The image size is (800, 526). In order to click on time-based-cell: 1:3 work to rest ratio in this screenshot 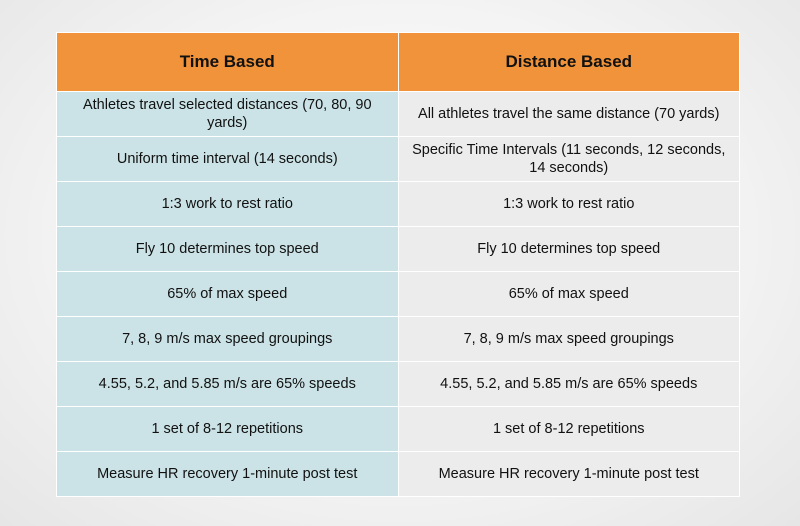, I will do `click(227, 204)`.